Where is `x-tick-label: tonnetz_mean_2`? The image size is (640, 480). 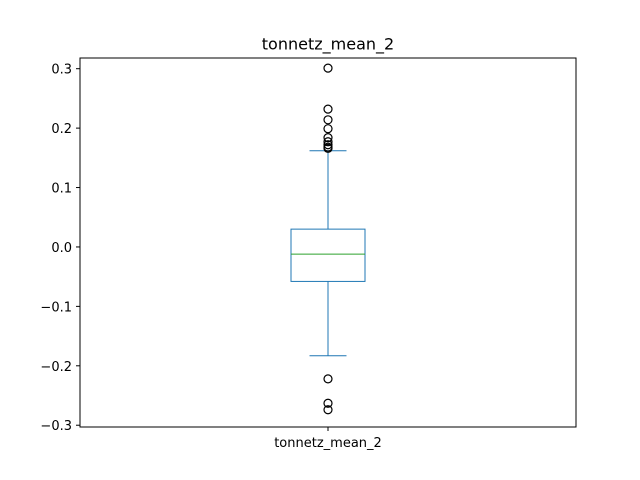
x-tick-label: tonnetz_mean_2 is located at coordinates (328, 443).